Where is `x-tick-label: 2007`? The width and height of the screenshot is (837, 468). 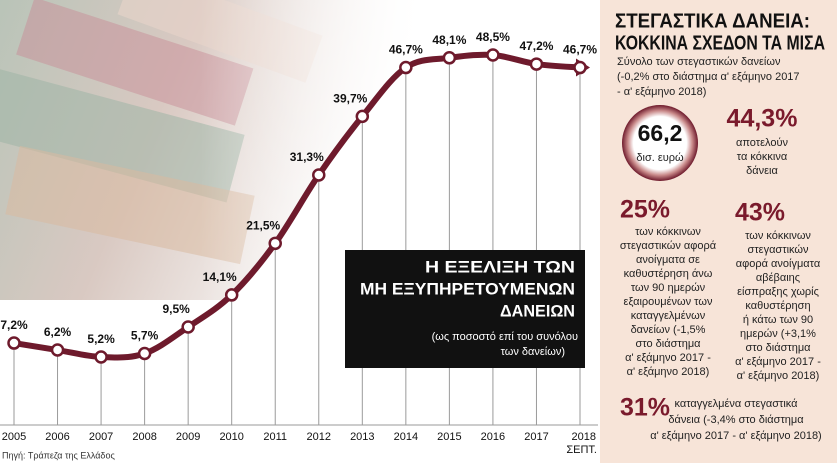 x-tick-label: 2007 is located at coordinates (101, 437).